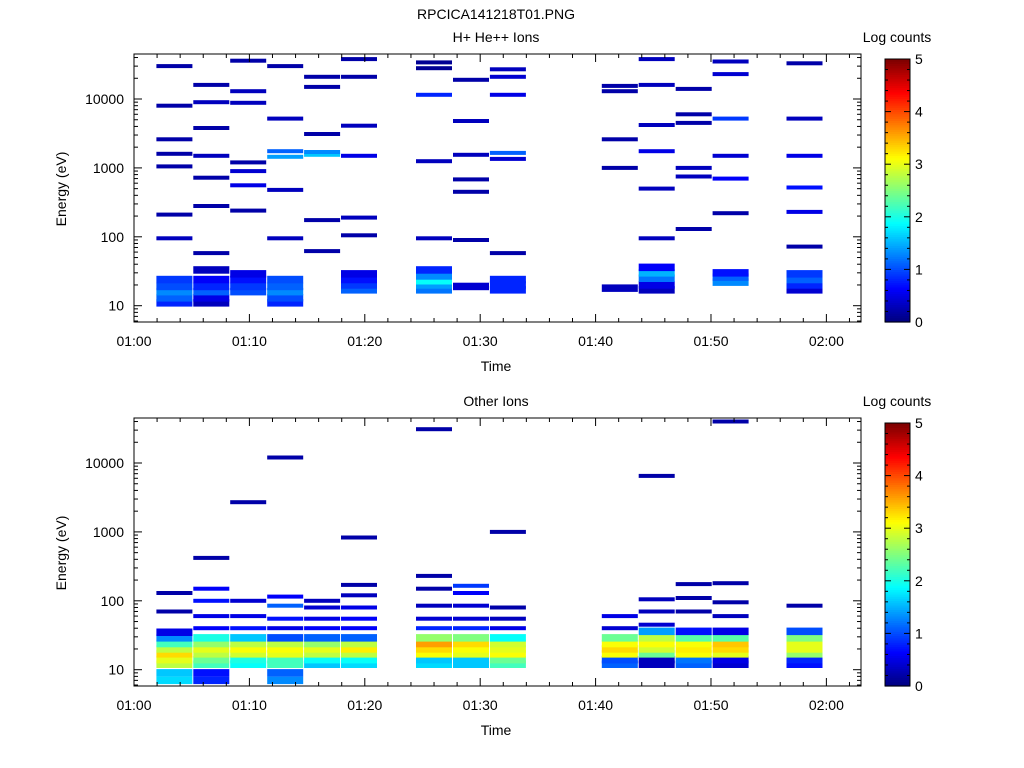 The height and width of the screenshot is (768, 1024). What do you see at coordinates (364, 705) in the screenshot?
I see `x-tick-label: 01:20` at bounding box center [364, 705].